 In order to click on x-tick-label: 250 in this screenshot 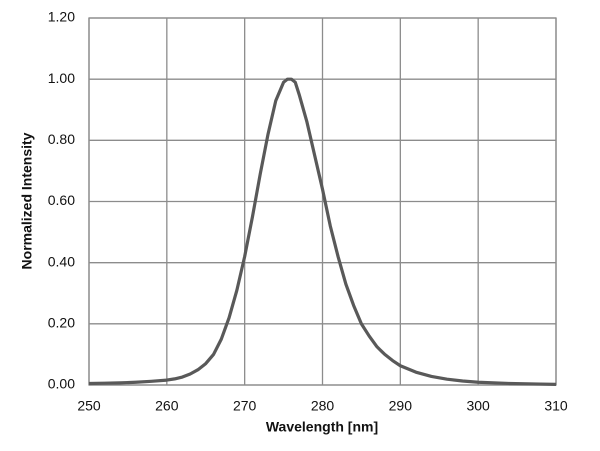, I will do `click(89, 406)`.